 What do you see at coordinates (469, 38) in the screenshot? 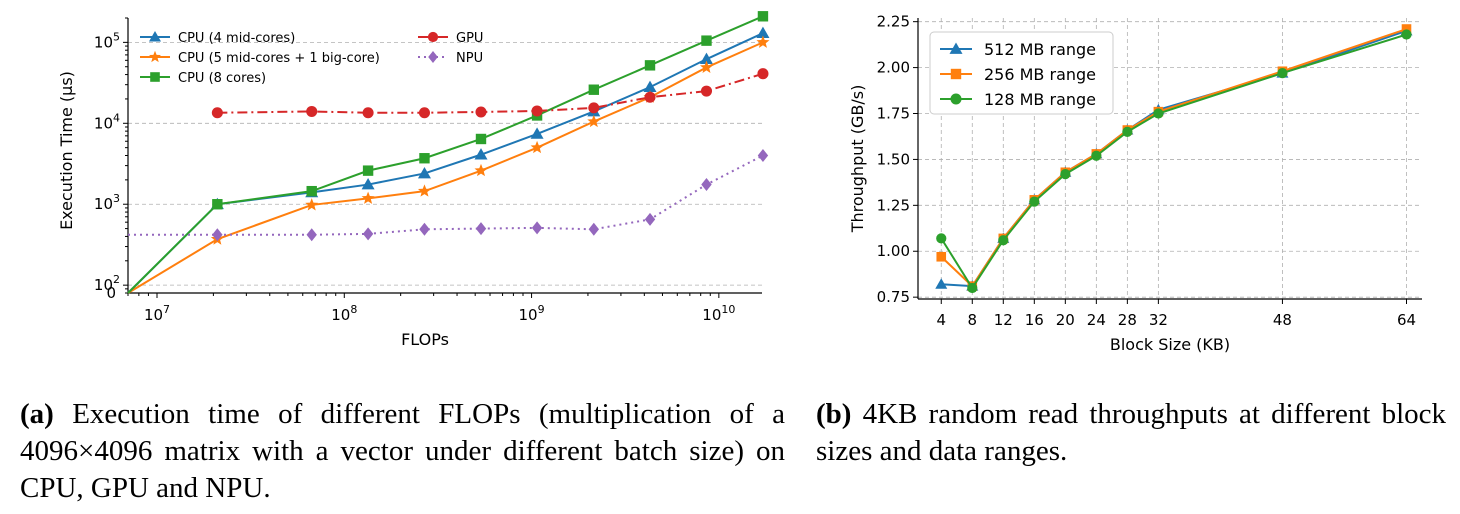
I see `legend-label-gpu: GPU` at bounding box center [469, 38].